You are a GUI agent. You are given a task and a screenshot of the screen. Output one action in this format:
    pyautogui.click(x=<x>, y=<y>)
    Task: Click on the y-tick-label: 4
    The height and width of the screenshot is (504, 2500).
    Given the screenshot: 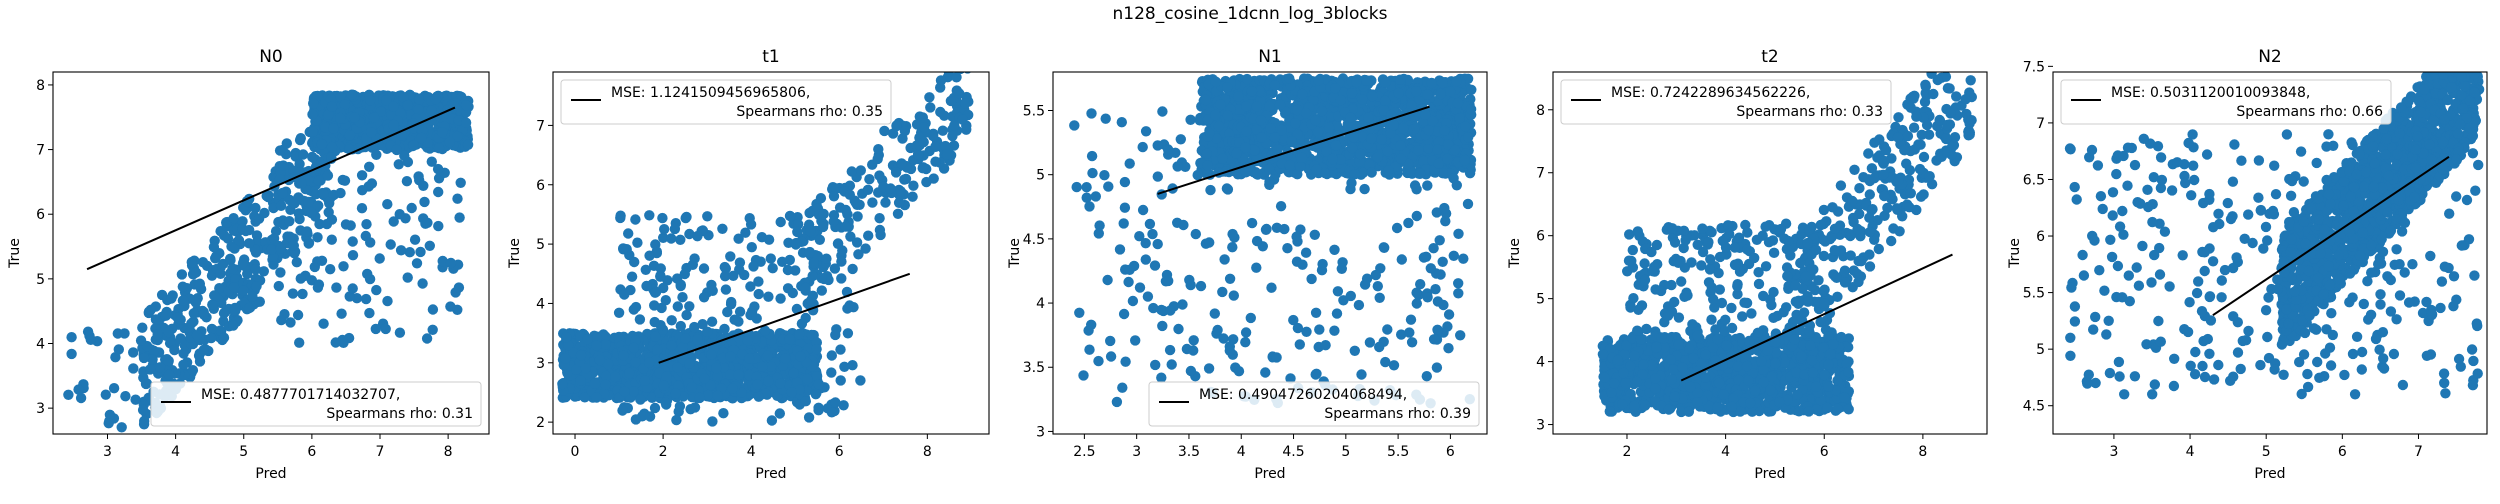 What is the action you would take?
    pyautogui.click(x=1040, y=304)
    